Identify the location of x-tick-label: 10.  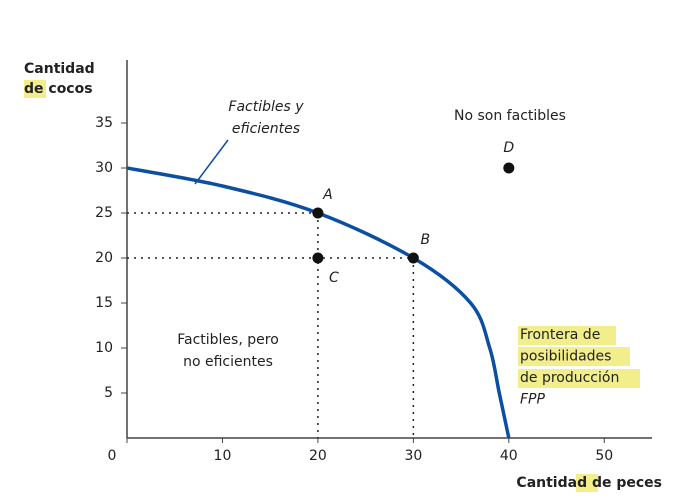
(223, 456).